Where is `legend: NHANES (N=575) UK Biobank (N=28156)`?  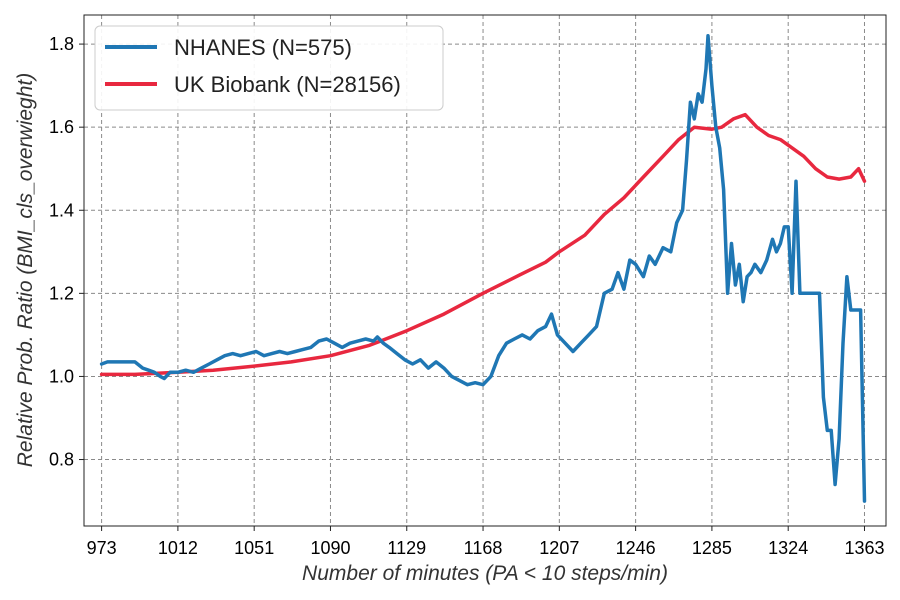
legend: NHANES (N=575) UK Biobank (N=28156) is located at coordinates (269, 68).